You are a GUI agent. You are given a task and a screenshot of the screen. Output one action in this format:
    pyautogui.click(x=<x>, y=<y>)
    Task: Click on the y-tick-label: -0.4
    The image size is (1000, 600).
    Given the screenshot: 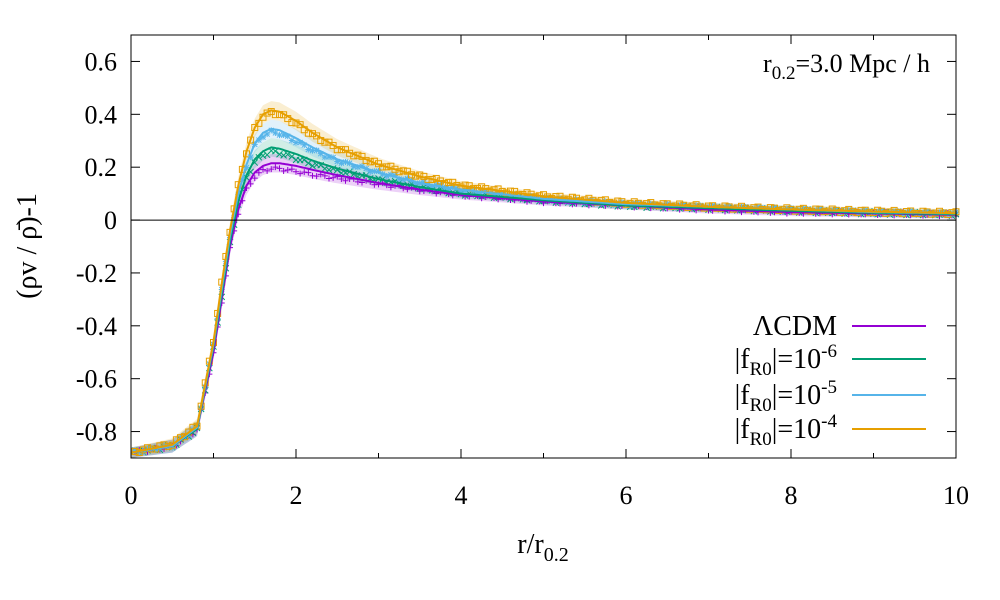 What is the action you would take?
    pyautogui.click(x=96, y=326)
    